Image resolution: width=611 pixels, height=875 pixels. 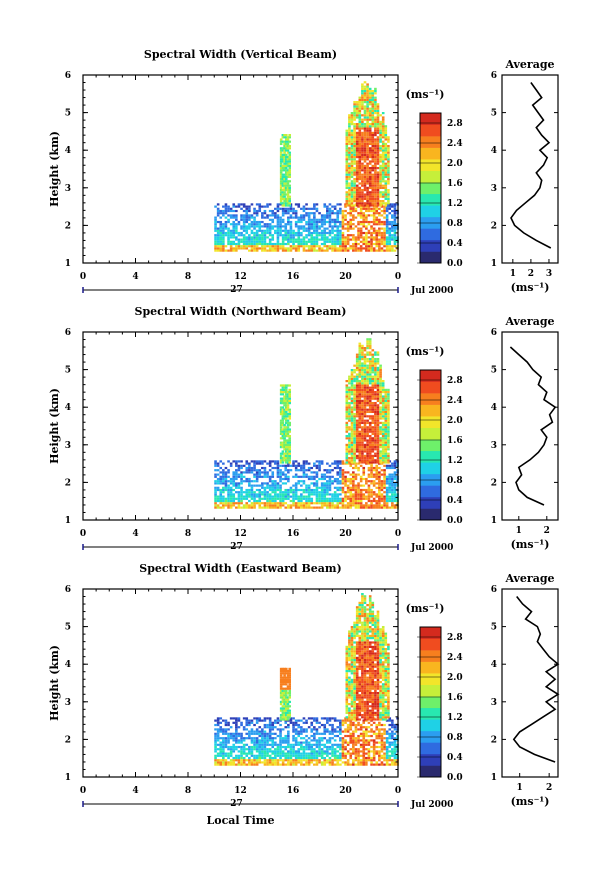 I want to click on colorbar-label: 0.8, so click(x=455, y=481).